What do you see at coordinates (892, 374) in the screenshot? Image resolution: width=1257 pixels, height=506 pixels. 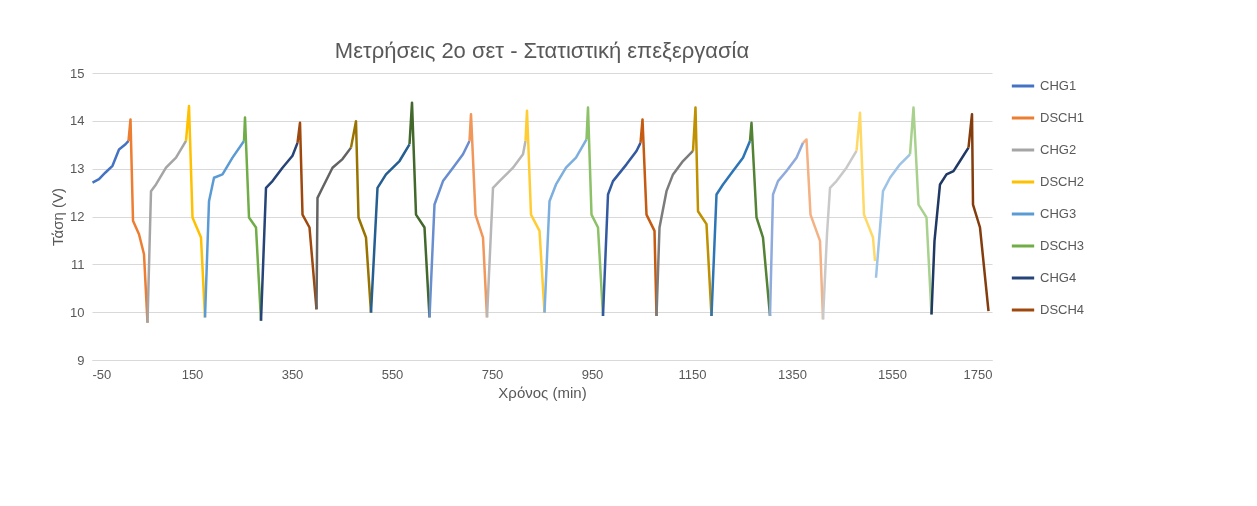 I see `x-tick-label: 1550` at bounding box center [892, 374].